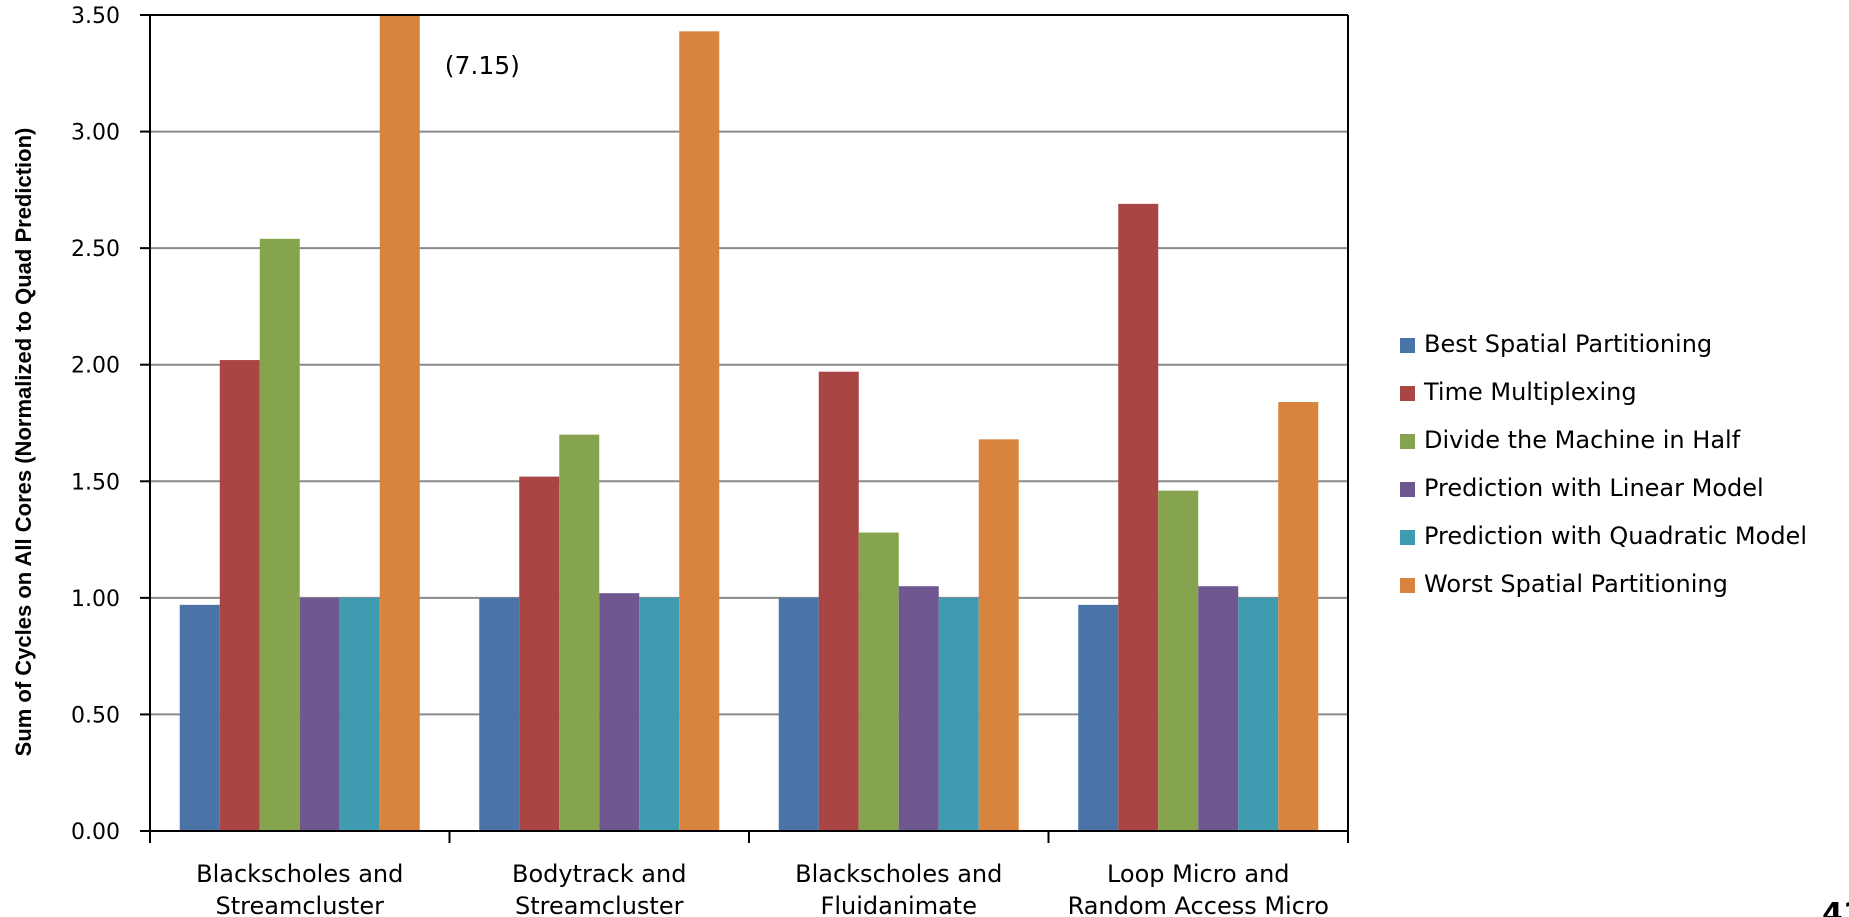 This screenshot has width=1849, height=917. I want to click on legend-label: Divide the Machine in Half, so click(1582, 440).